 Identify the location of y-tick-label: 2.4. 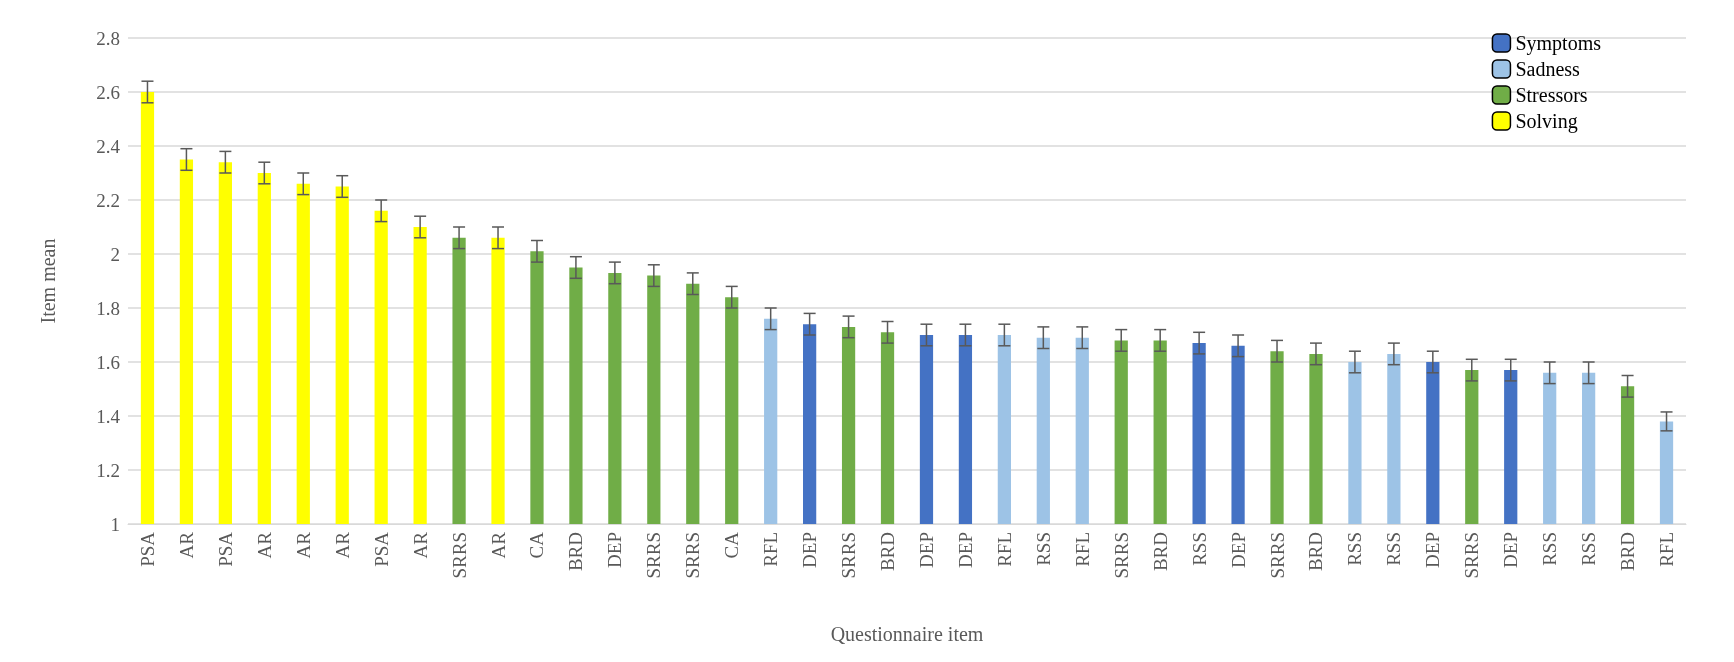
(108, 146).